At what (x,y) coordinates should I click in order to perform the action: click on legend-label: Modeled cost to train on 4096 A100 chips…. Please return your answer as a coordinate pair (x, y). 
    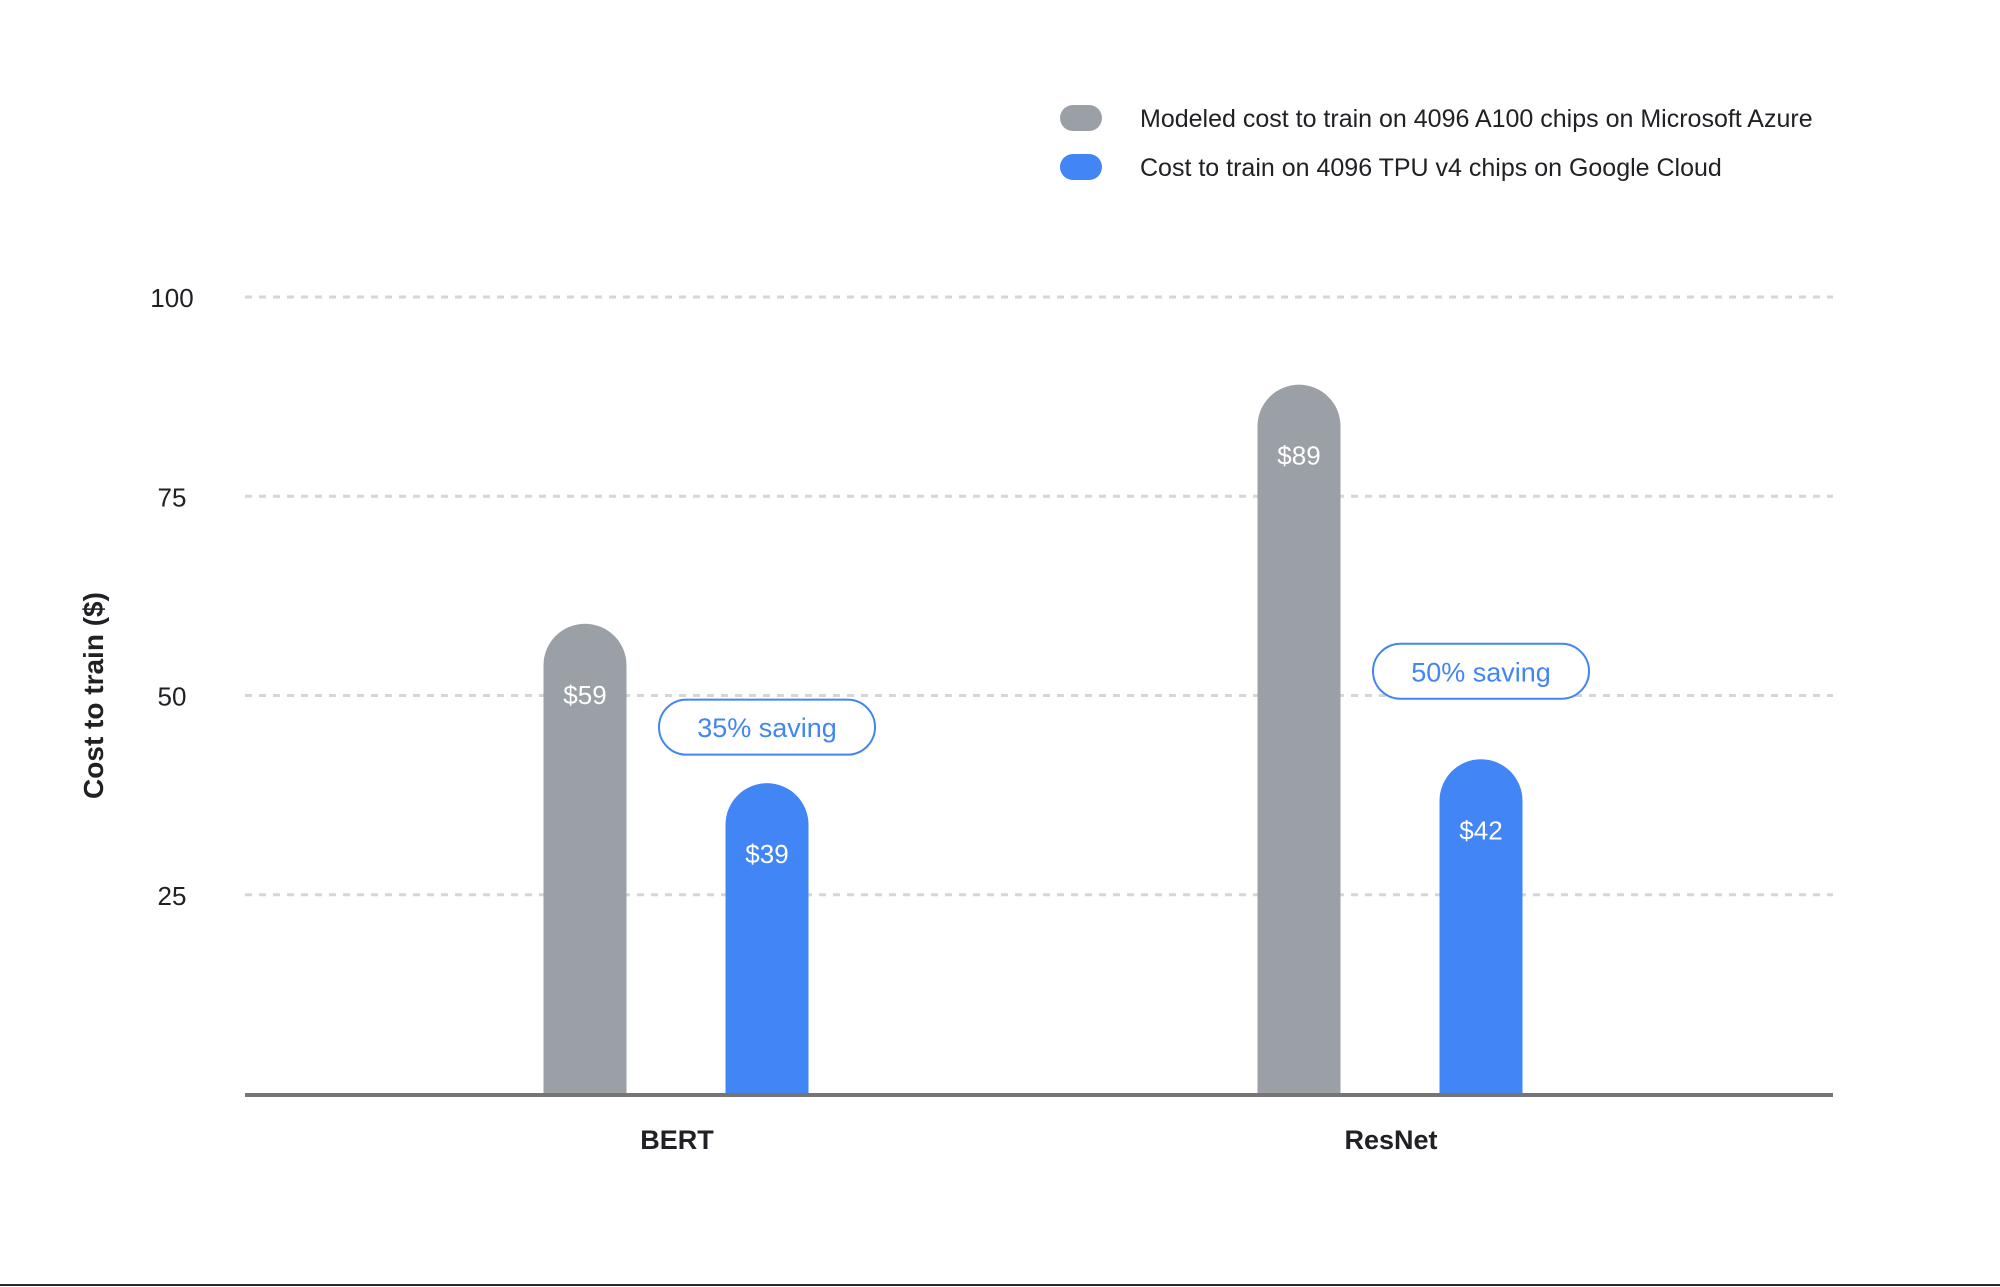
    Looking at the image, I should click on (1476, 119).